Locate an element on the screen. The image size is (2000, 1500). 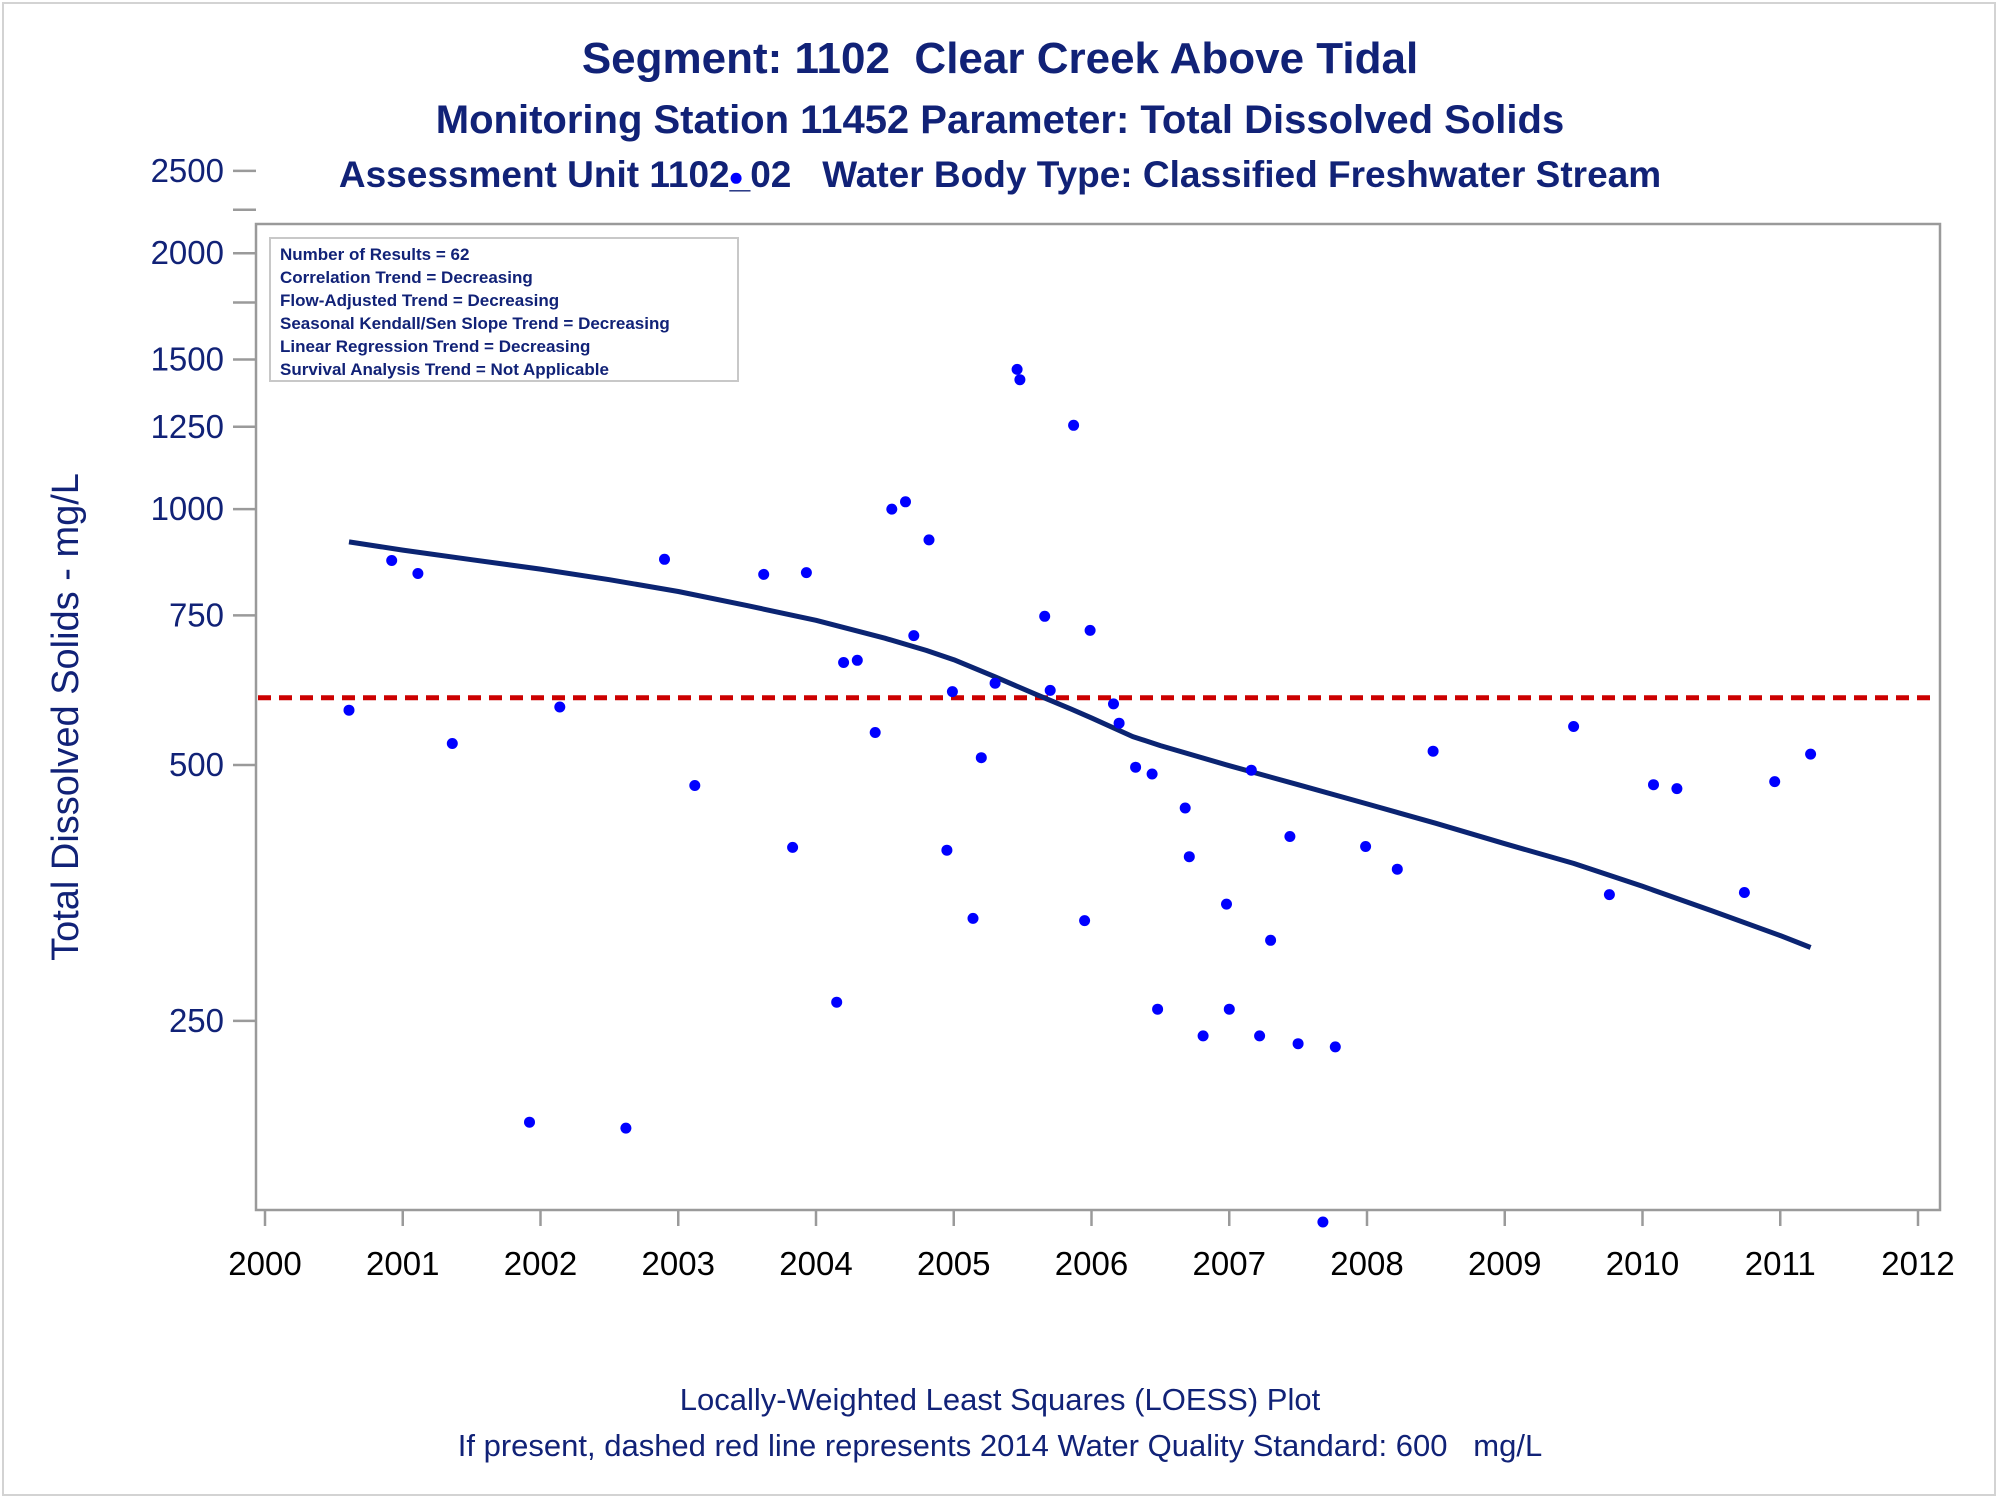
x-tick-label: 2007 is located at coordinates (1229, 1263).